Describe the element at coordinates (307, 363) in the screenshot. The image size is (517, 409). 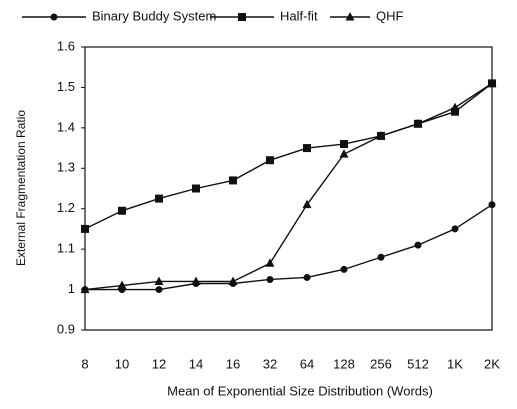
I see `x-tick-label: 64` at that location.